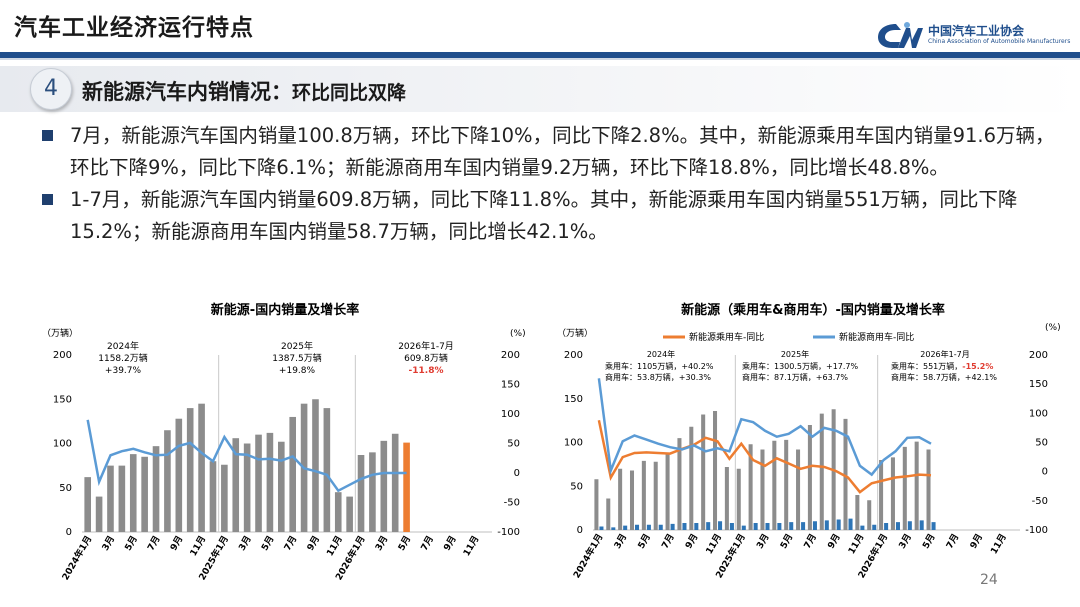 This screenshot has height=607, width=1080. What do you see at coordinates (123, 358) in the screenshot?
I see `annotation-total: 1158.2万辆` at bounding box center [123, 358].